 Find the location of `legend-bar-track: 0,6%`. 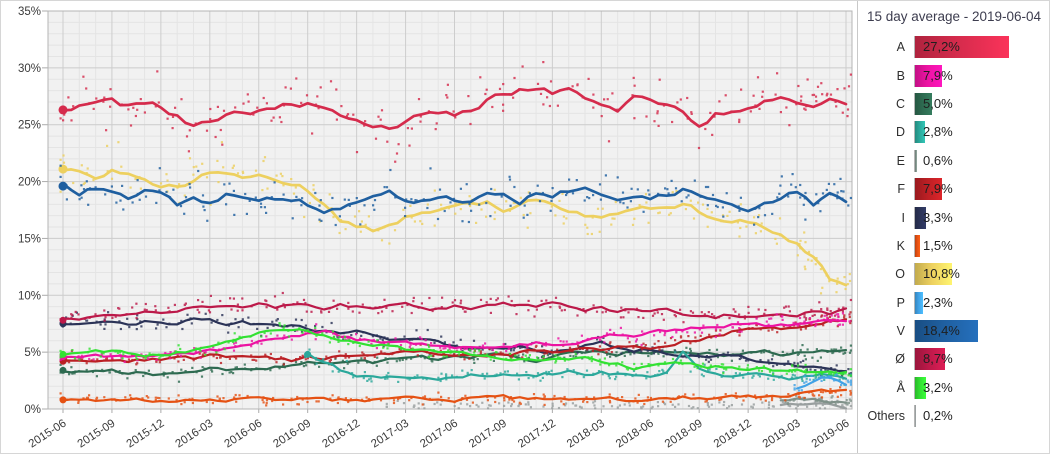

legend-bar-track: 0,6% is located at coordinates (979, 160).